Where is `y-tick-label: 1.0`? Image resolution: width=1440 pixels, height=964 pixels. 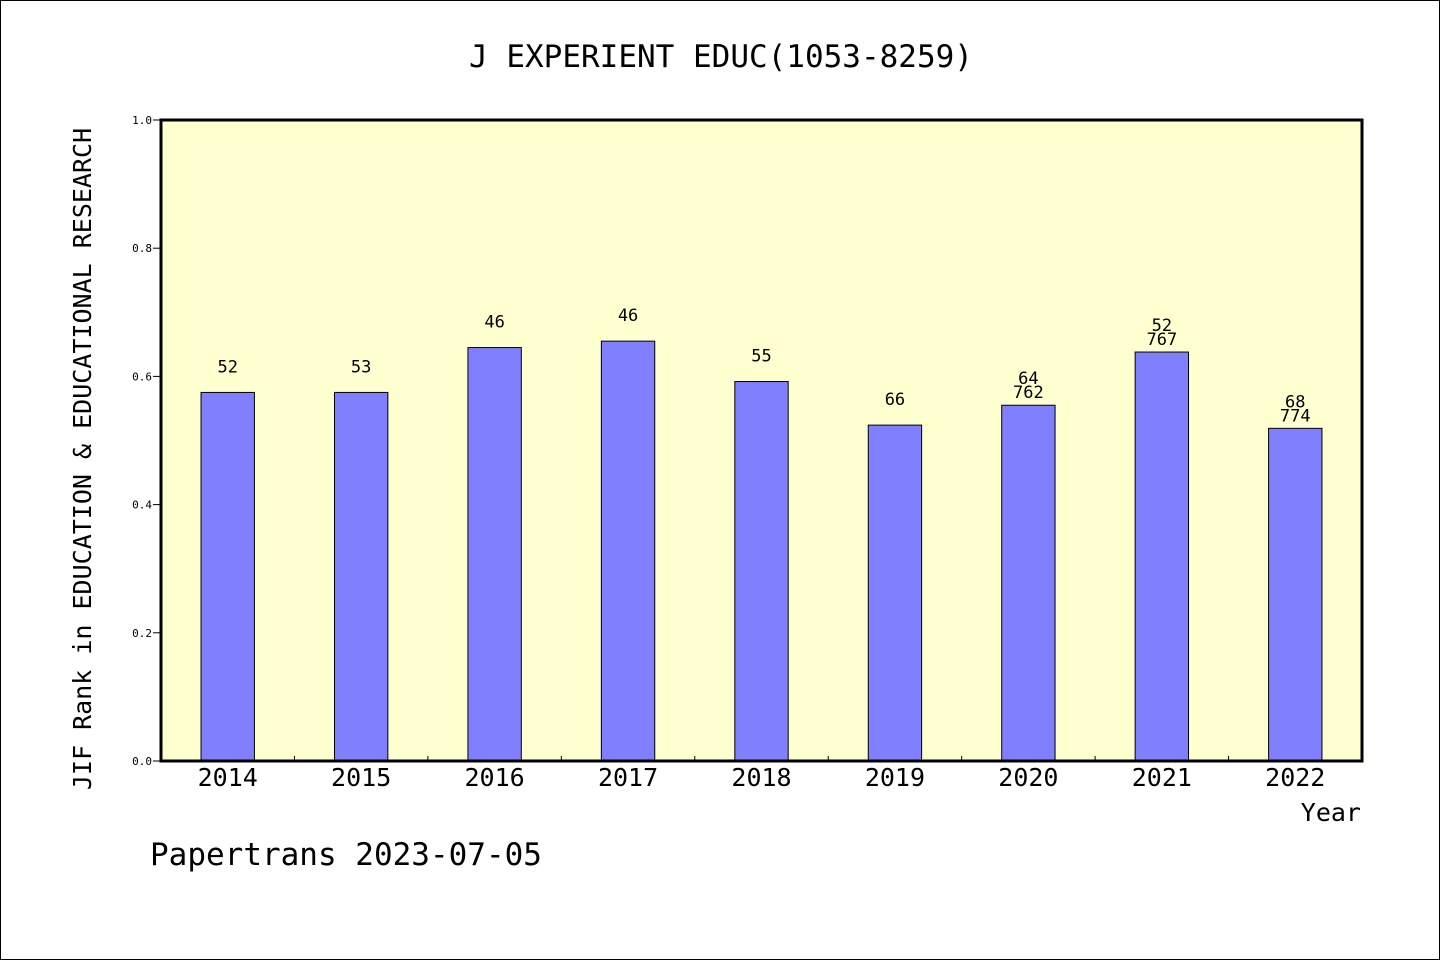 y-tick-label: 1.0 is located at coordinates (142, 120).